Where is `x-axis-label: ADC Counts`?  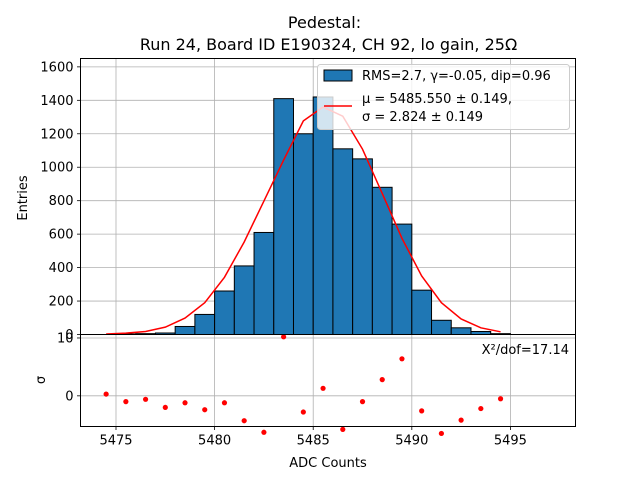
x-axis-label: ADC Counts is located at coordinates (328, 463).